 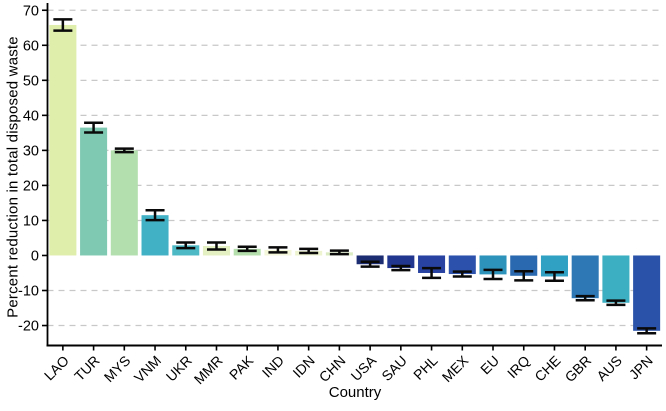 I want to click on bar-UKR, so click(x=186, y=250).